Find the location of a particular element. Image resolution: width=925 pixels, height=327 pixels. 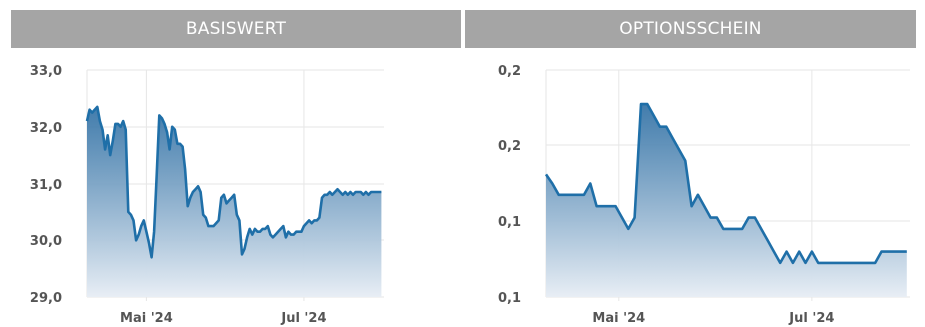

panel-header-optionsschein: OPTIONSSCHEIN is located at coordinates (690, 29).